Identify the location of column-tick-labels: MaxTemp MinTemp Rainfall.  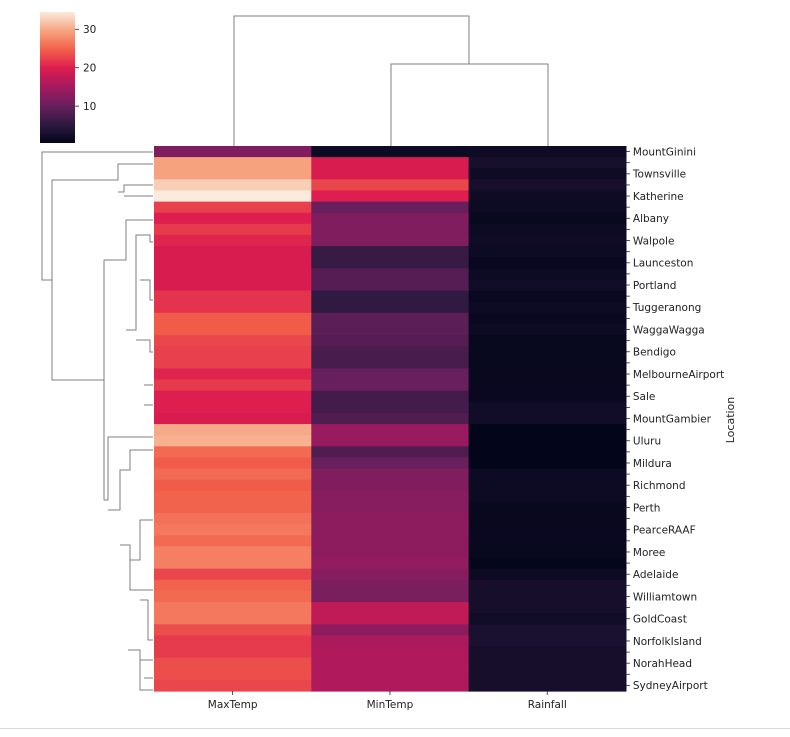
(387, 701).